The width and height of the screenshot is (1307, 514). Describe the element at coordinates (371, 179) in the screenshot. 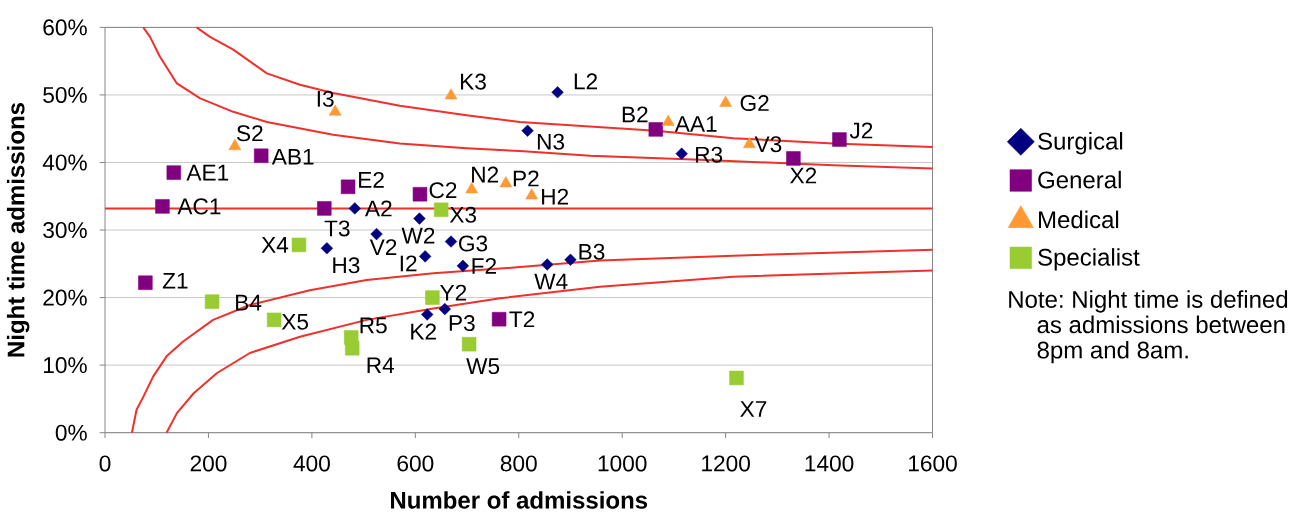

I see `annotation: E2` at that location.